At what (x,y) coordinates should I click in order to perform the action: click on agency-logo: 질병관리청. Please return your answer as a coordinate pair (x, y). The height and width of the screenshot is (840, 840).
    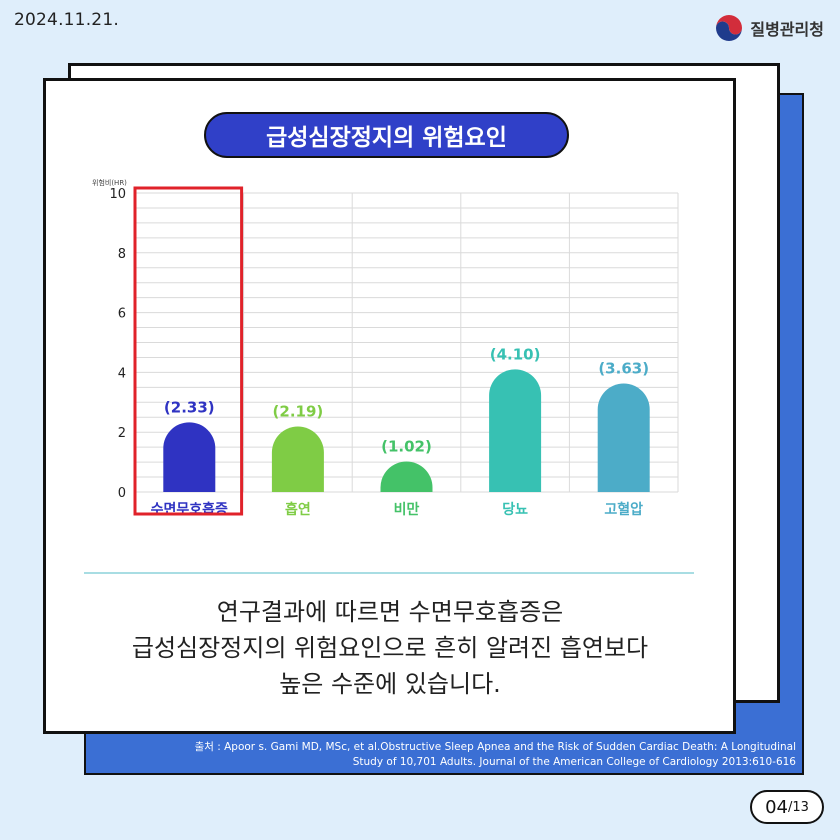
    Looking at the image, I should click on (769, 28).